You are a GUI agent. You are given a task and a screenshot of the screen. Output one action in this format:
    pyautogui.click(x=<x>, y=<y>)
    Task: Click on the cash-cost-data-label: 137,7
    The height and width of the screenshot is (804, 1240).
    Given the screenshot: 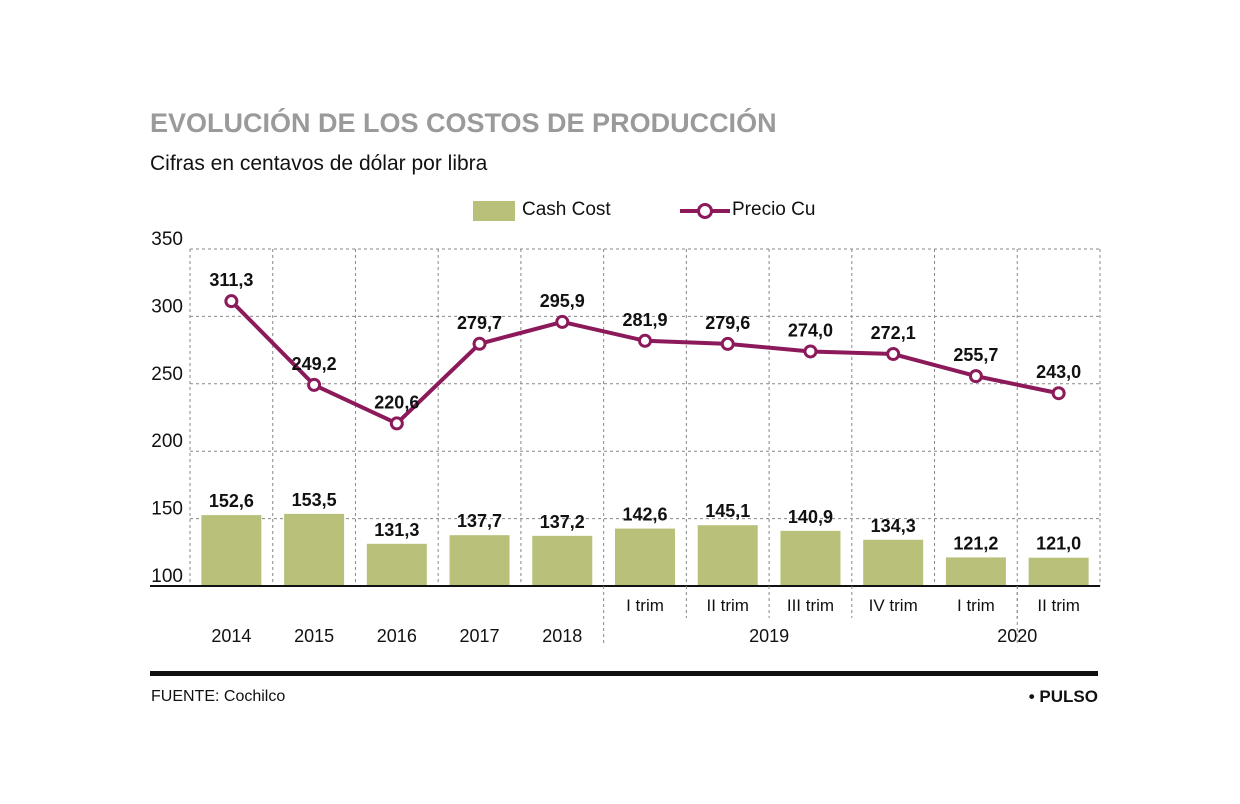 What is the action you would take?
    pyautogui.click(x=479, y=521)
    